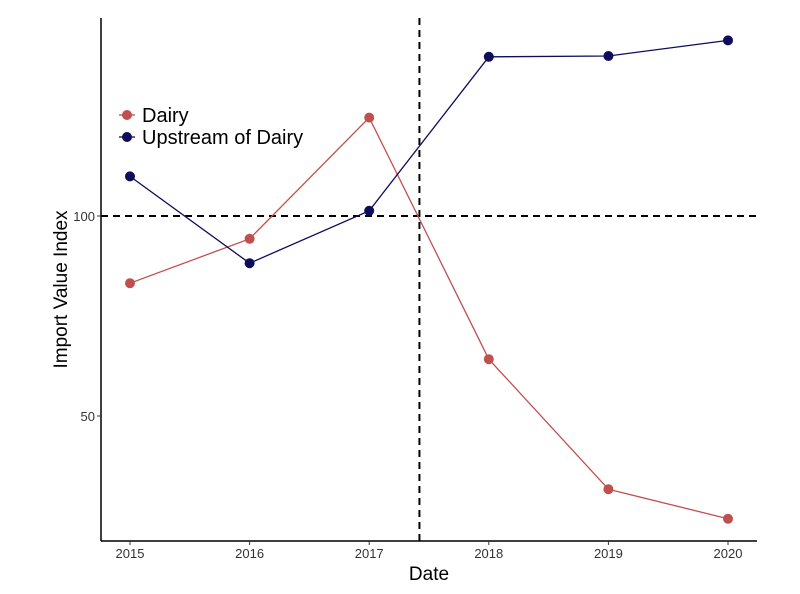  Describe the element at coordinates (429, 551) in the screenshot. I see `x-axis-ticks: 2015 2016 2017 2018 2019 2020` at that location.